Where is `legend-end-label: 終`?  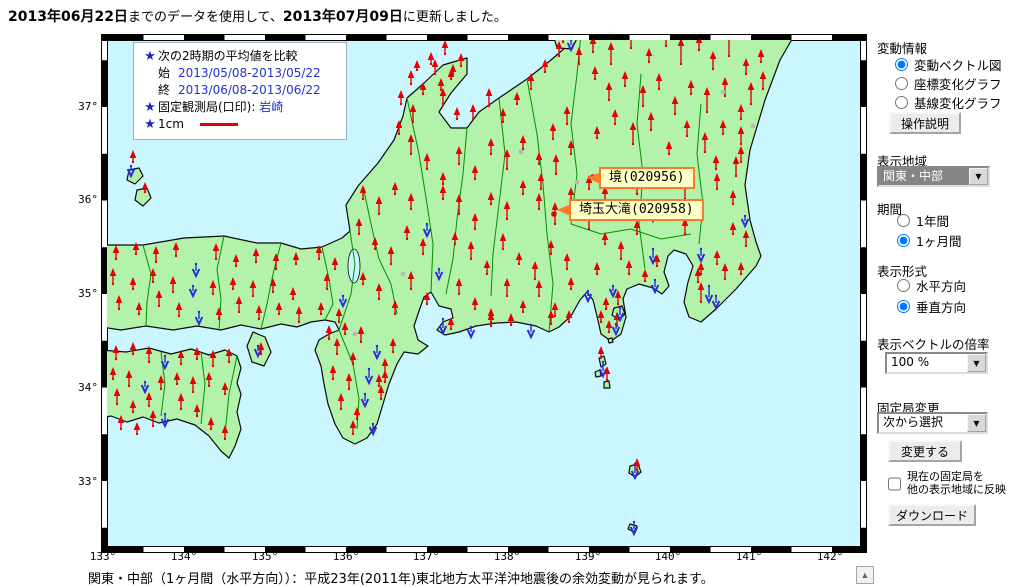 legend-end-label: 終 is located at coordinates (164, 90).